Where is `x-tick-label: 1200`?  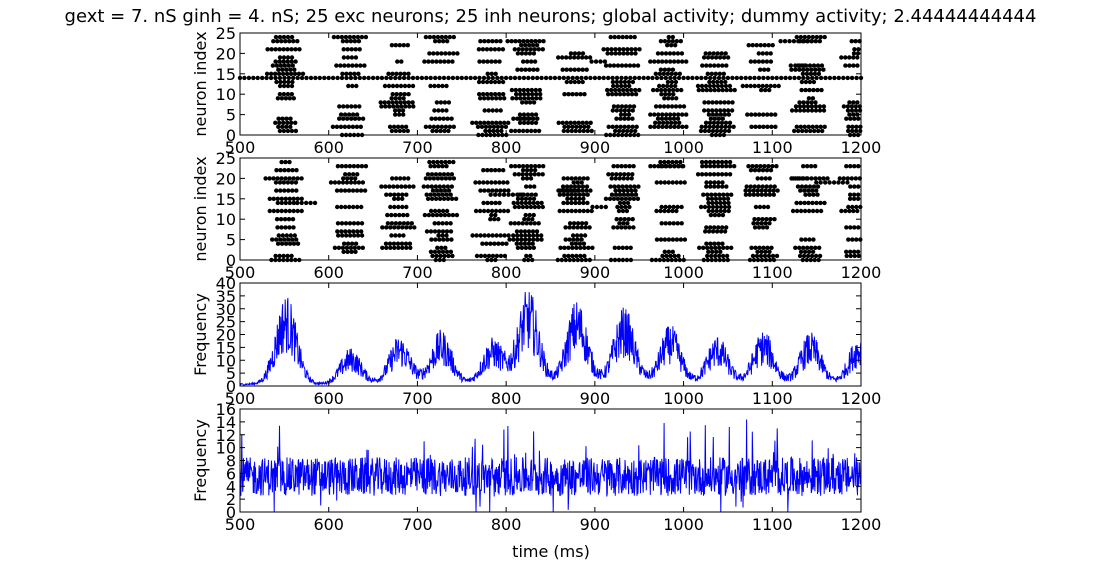 x-tick-label: 1200 is located at coordinates (861, 147).